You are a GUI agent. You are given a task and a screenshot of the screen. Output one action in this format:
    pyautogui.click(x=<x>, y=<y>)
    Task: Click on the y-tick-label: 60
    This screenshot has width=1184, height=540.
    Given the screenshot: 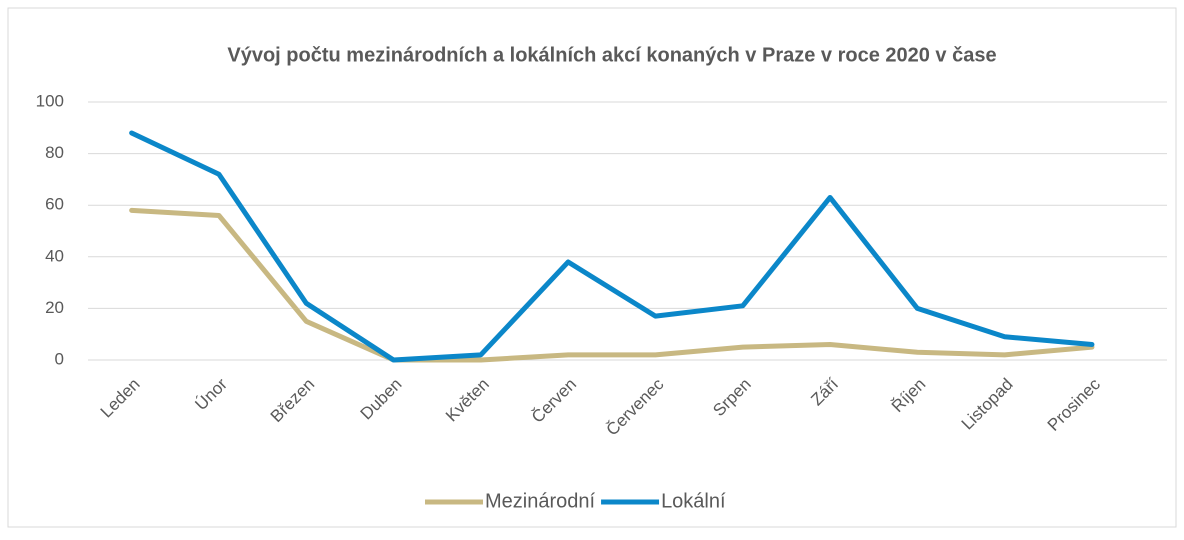 What is the action you would take?
    pyautogui.click(x=54, y=204)
    